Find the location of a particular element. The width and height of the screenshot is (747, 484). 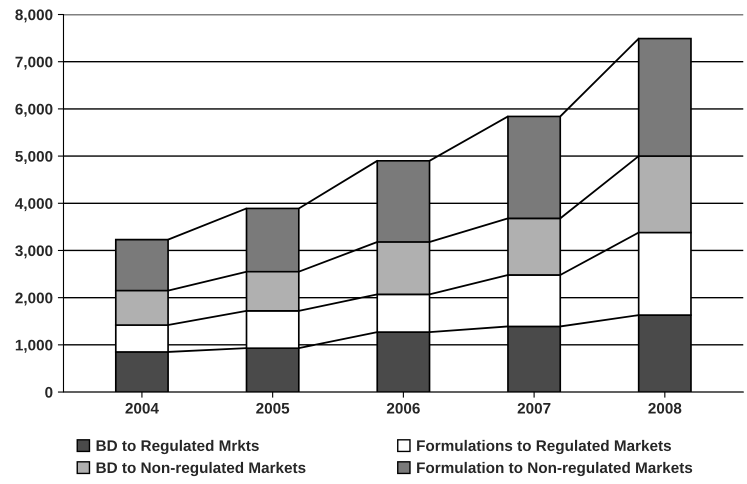

x-tick-label: 2004 is located at coordinates (142, 408).